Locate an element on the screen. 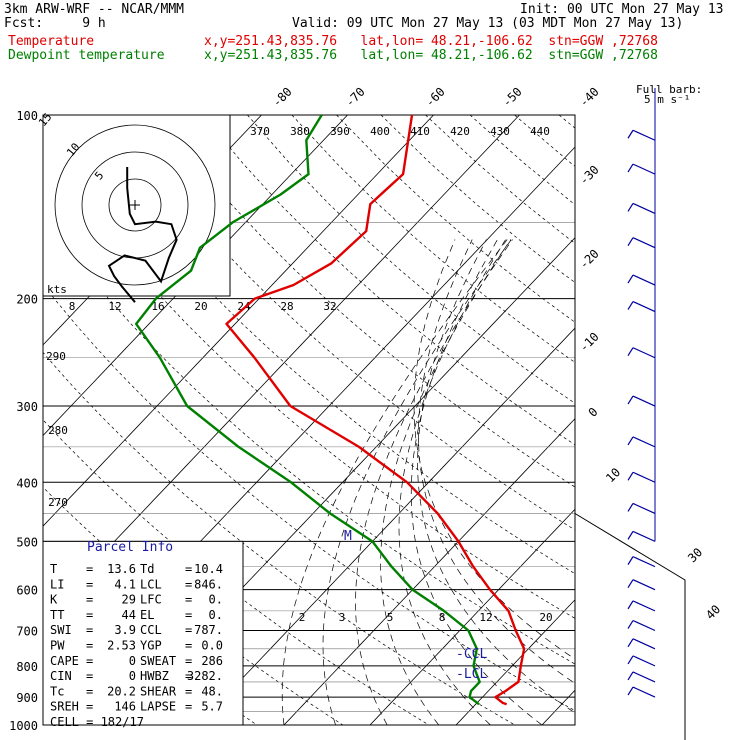 The height and width of the screenshot is (740, 740). pressure-labels: 100 200 300 400 500 600 700 800 900 1000 is located at coordinates (23, 421).